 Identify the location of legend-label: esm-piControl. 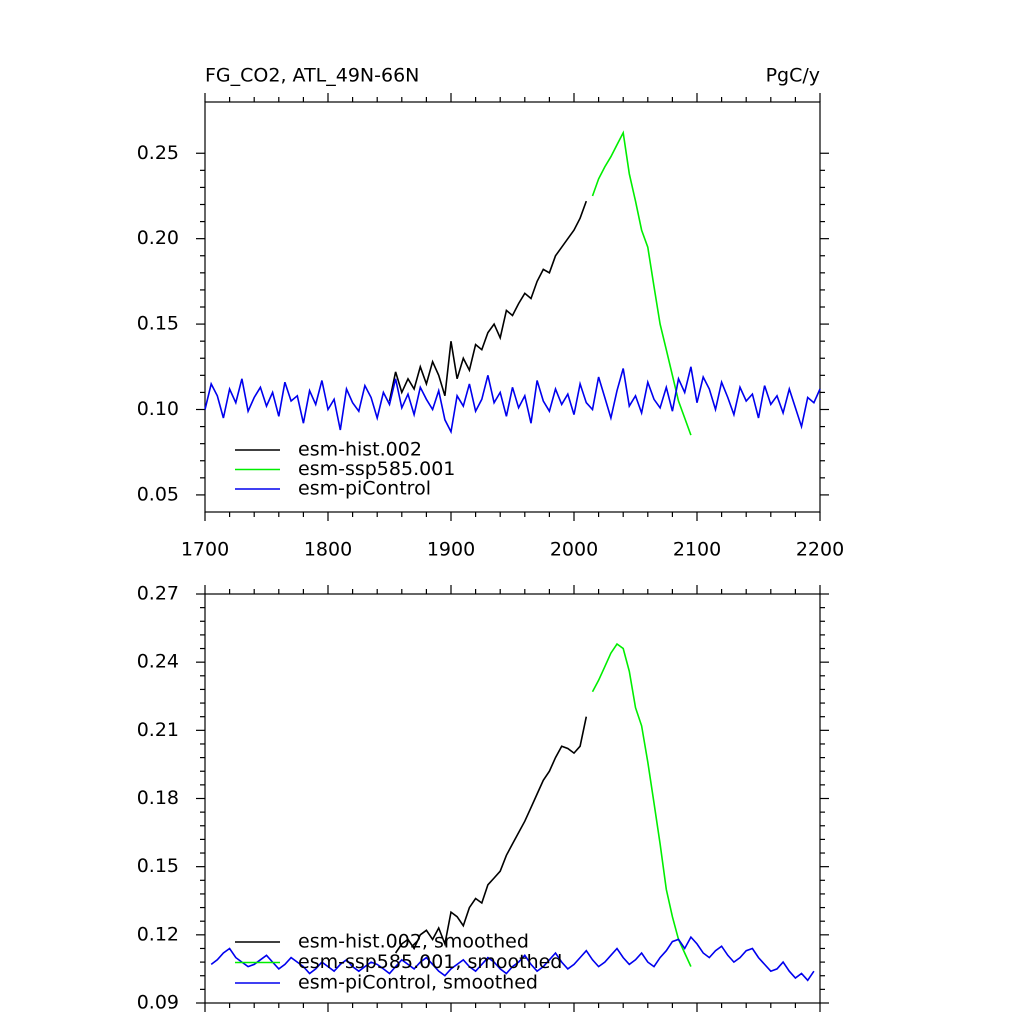
(364, 489).